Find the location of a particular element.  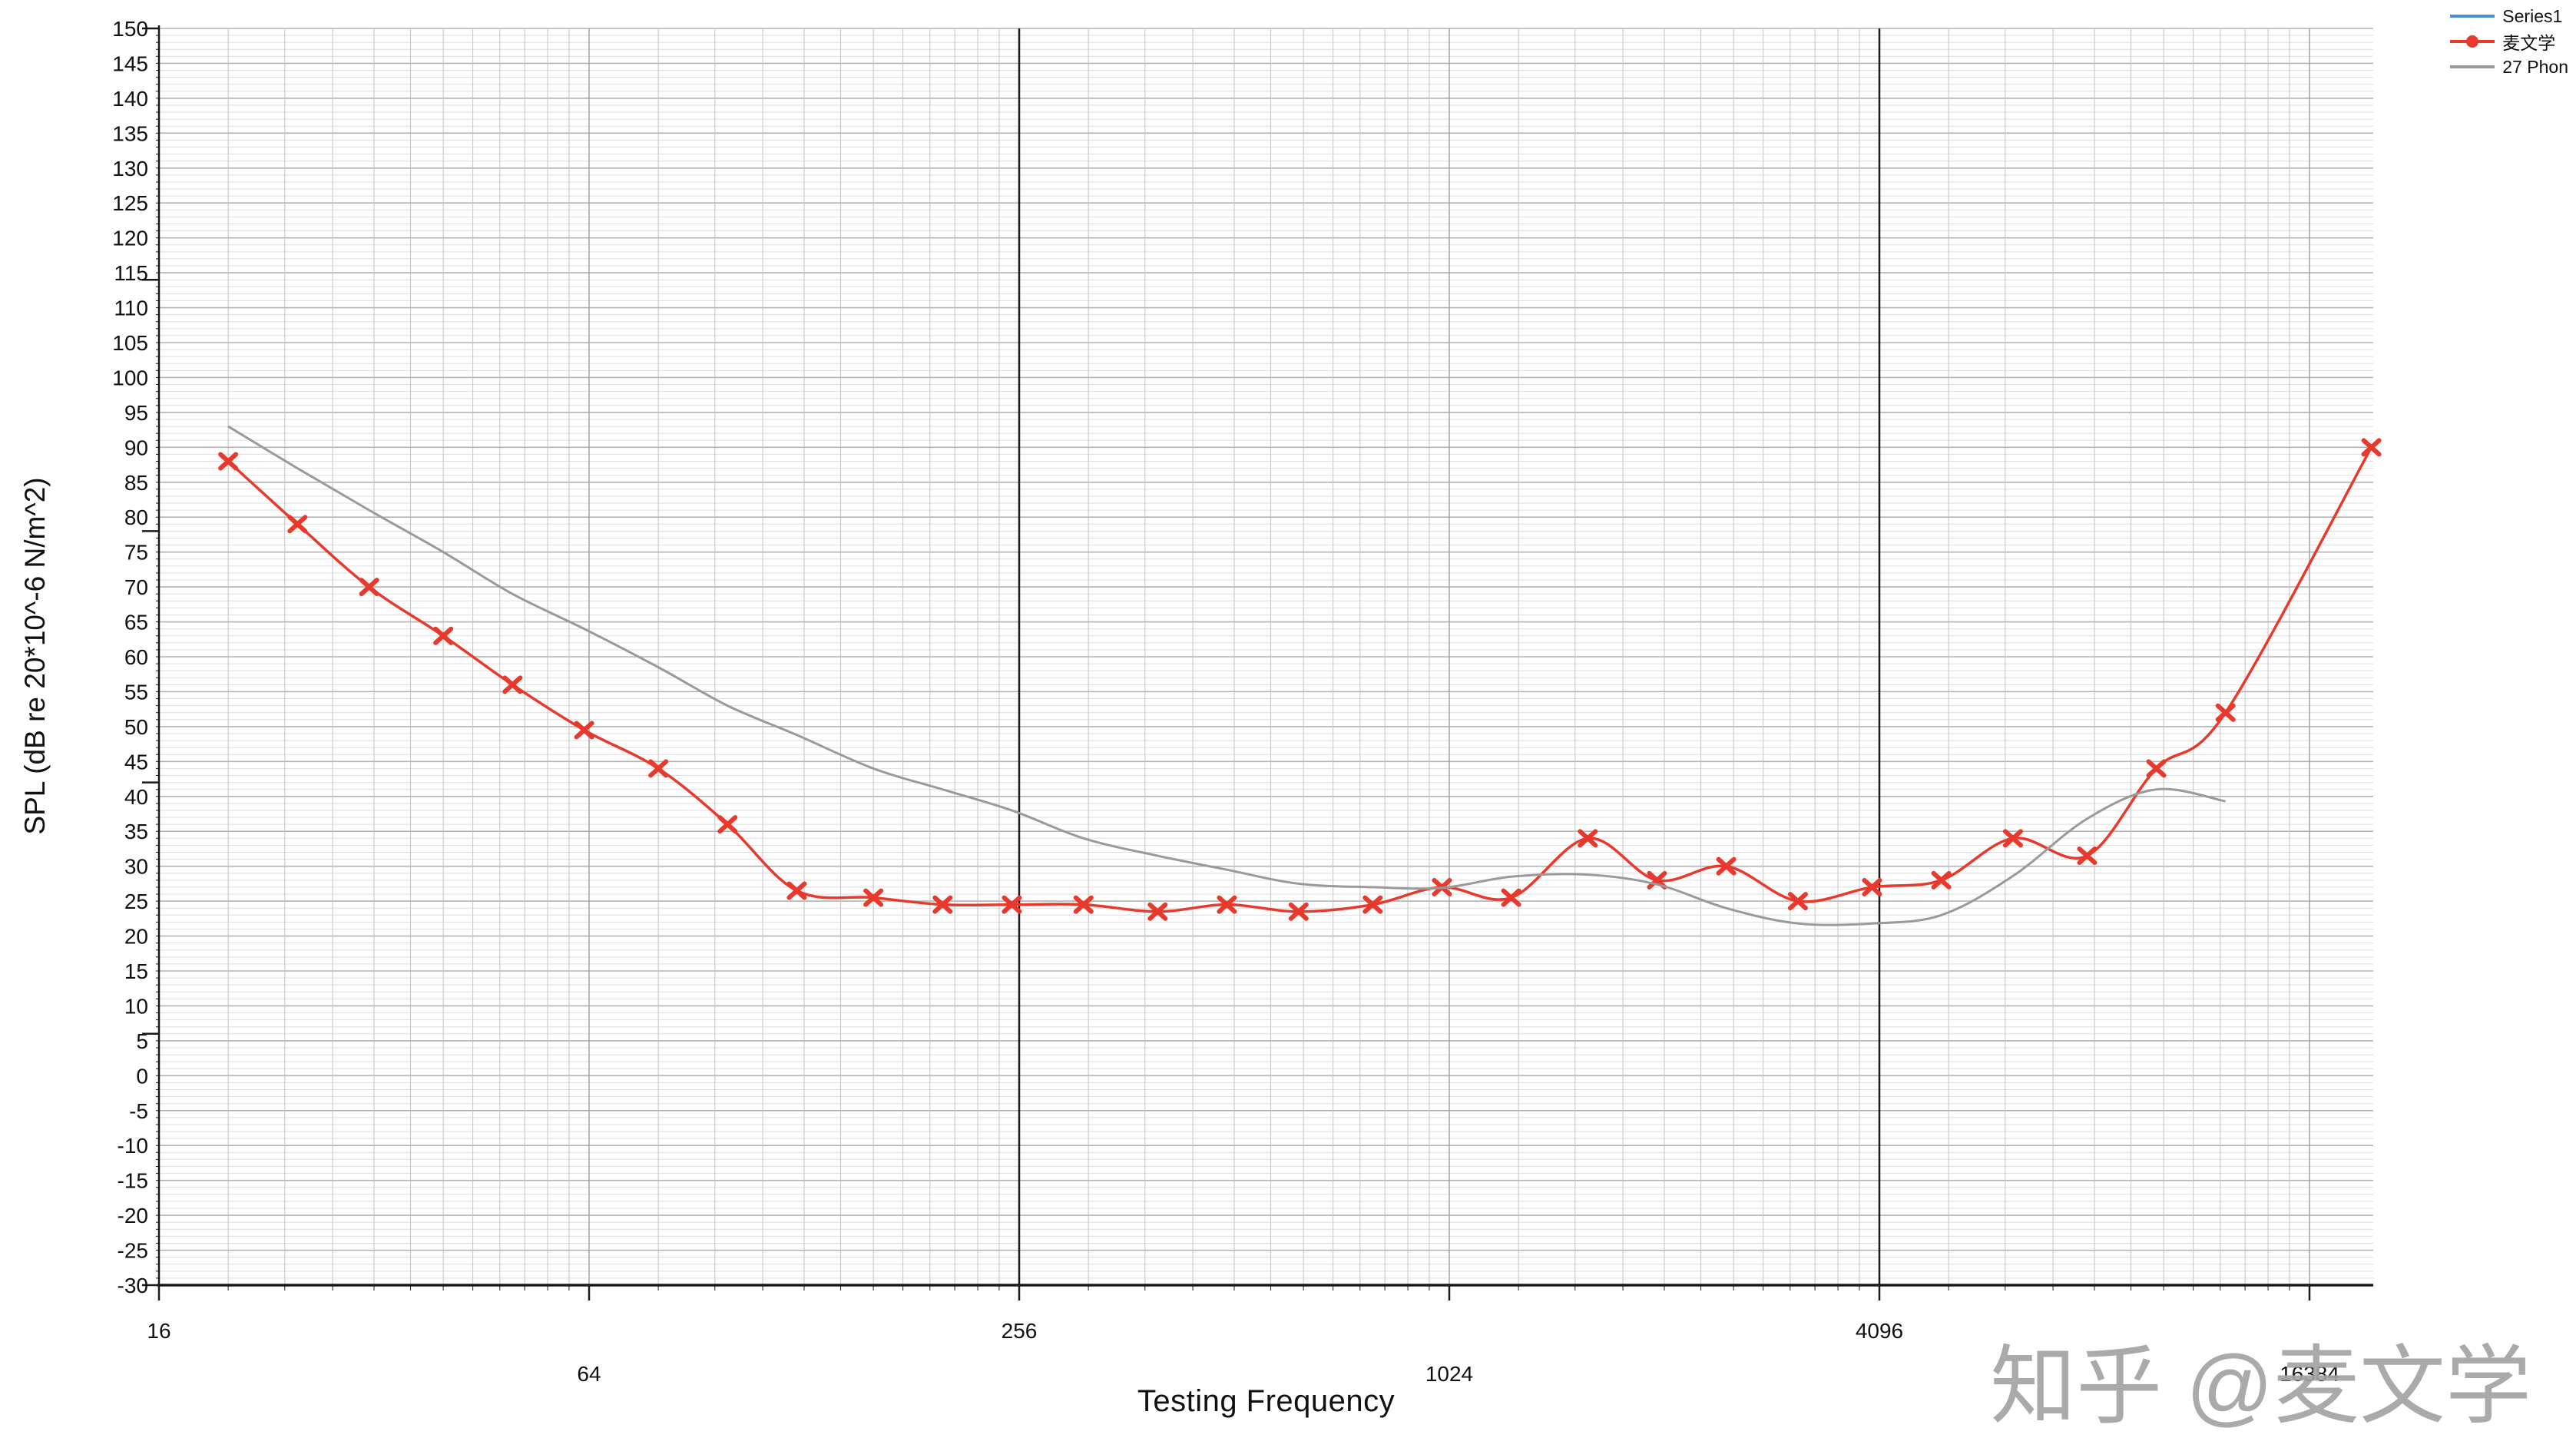

y-tick-label: 60 is located at coordinates (136, 657).